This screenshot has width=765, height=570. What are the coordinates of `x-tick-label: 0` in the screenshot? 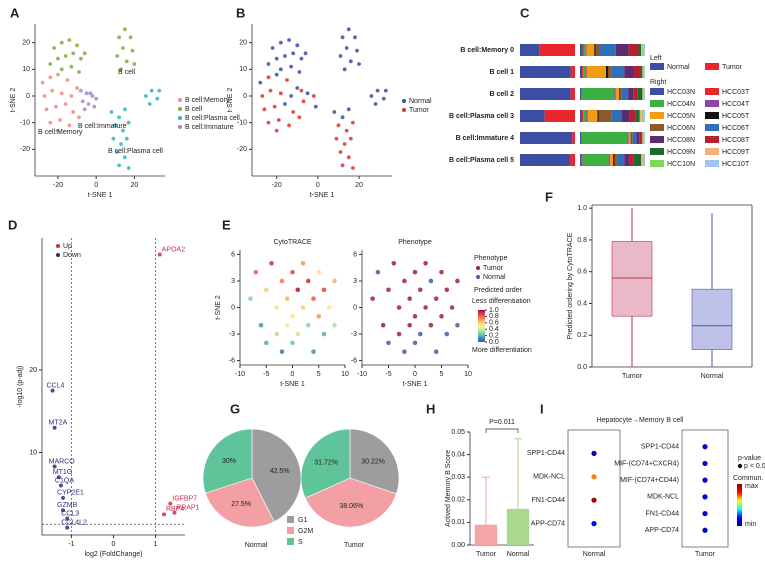 It's located at (318, 185).